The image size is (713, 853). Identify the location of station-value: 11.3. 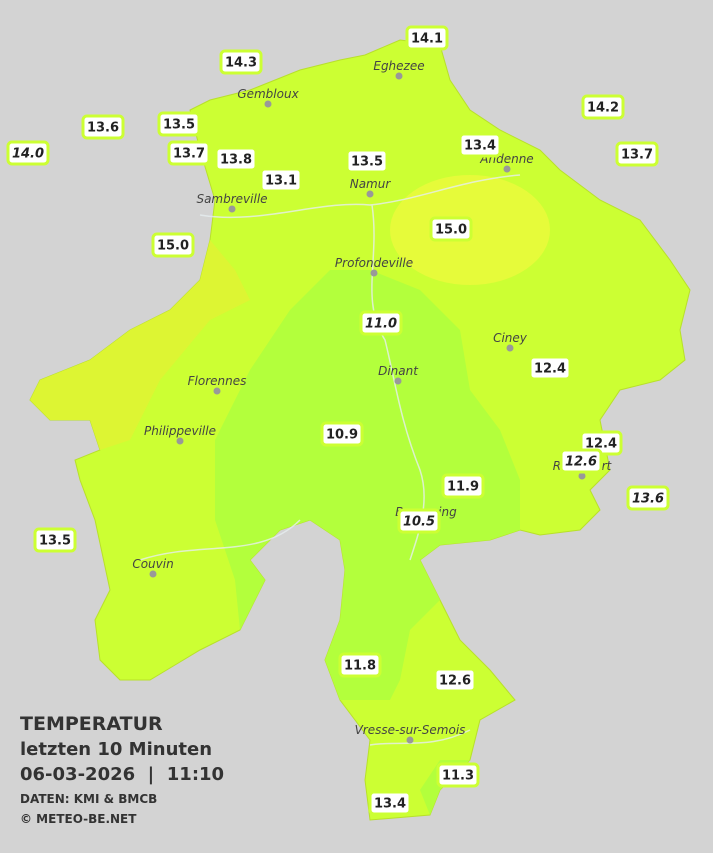
(458, 776).